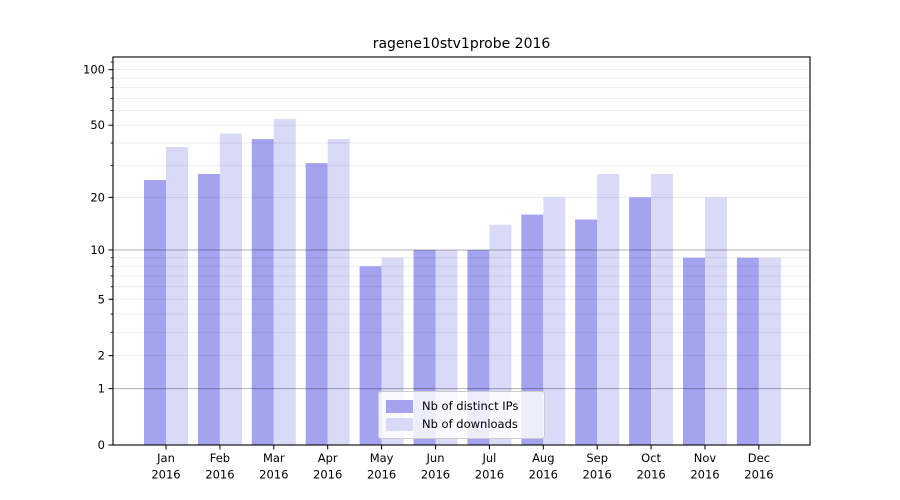 The height and width of the screenshot is (500, 900). I want to click on bar-jul-downloads, so click(500, 334).